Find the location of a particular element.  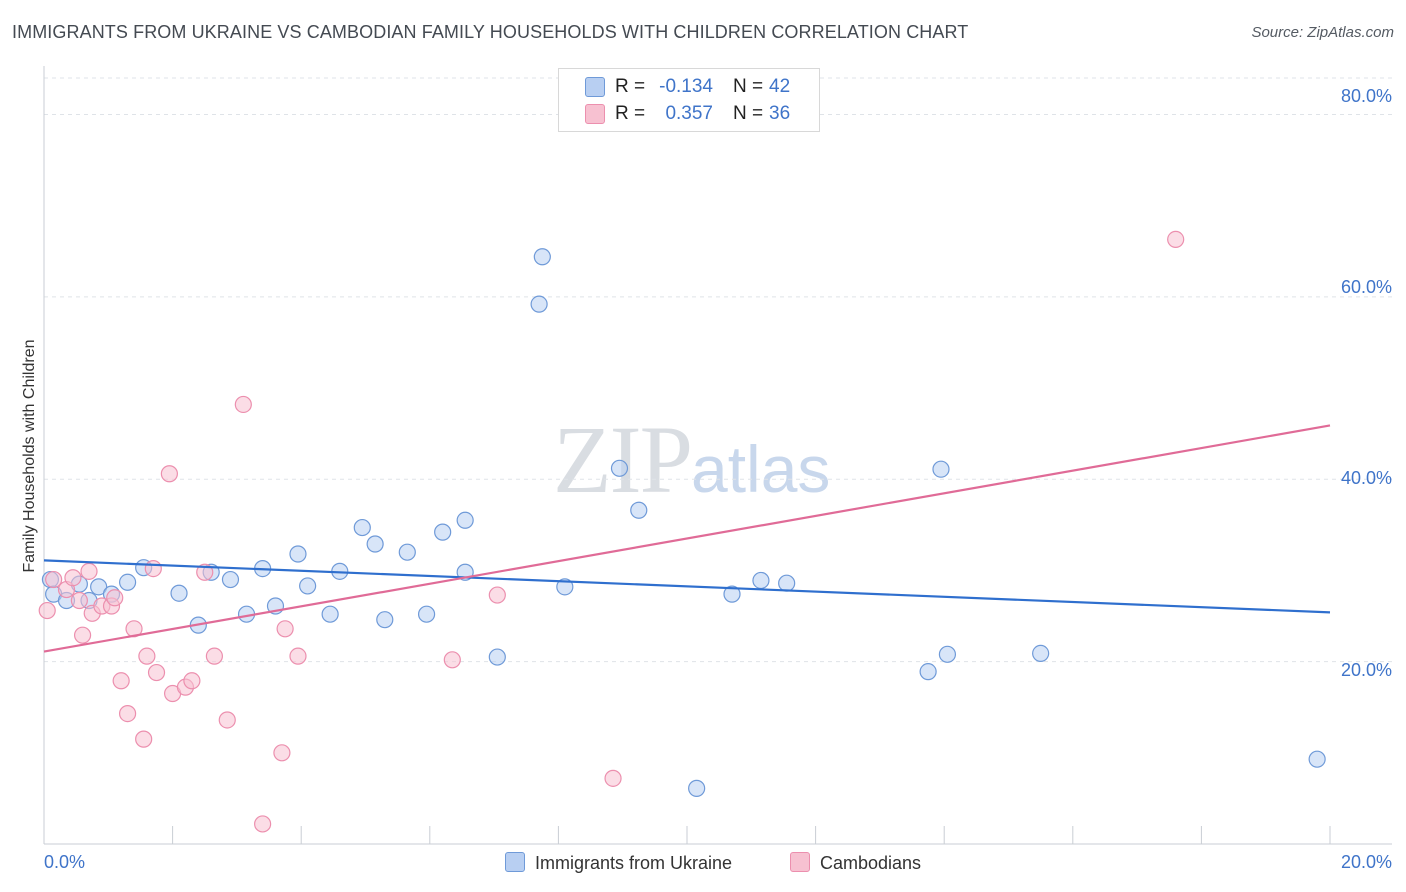

correlation-legend: R = -0.134 N = 42 R = 0.357 N = 36 is located at coordinates (689, 100).